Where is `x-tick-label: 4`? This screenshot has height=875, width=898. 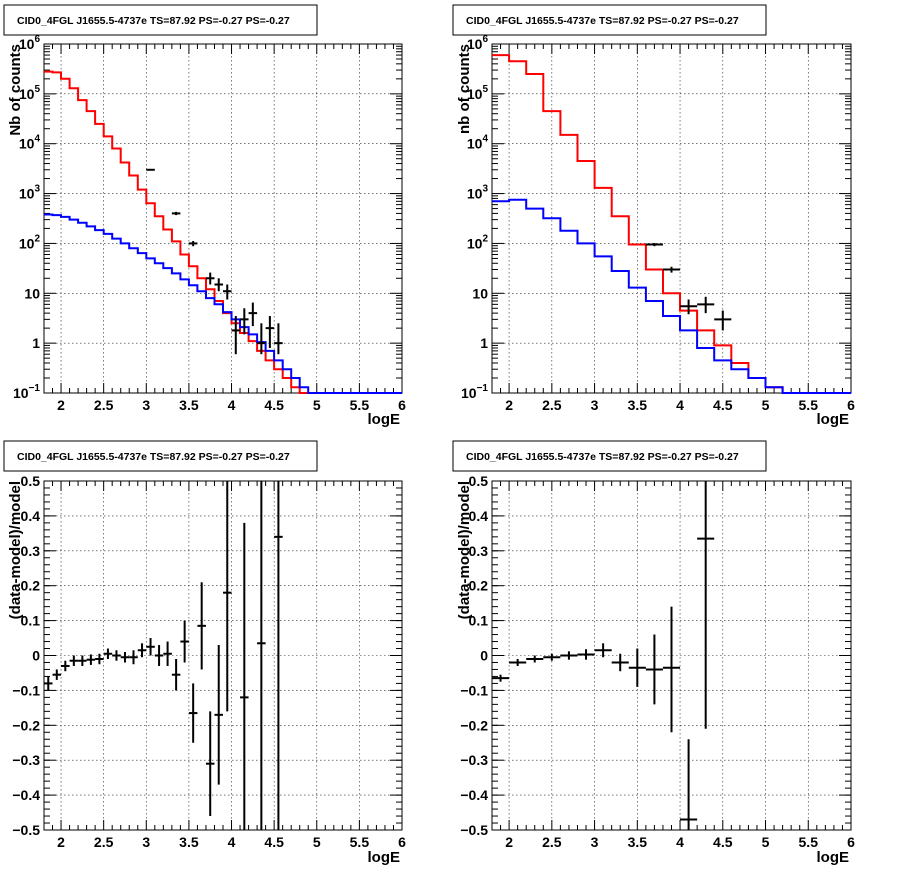 x-tick-label: 4 is located at coordinates (232, 405).